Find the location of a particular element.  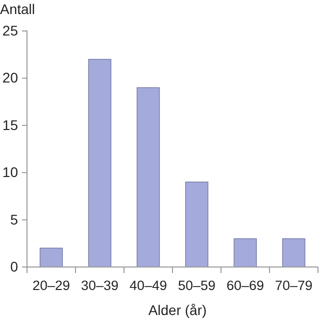

x-tick-label: 70–79 is located at coordinates (293, 285).